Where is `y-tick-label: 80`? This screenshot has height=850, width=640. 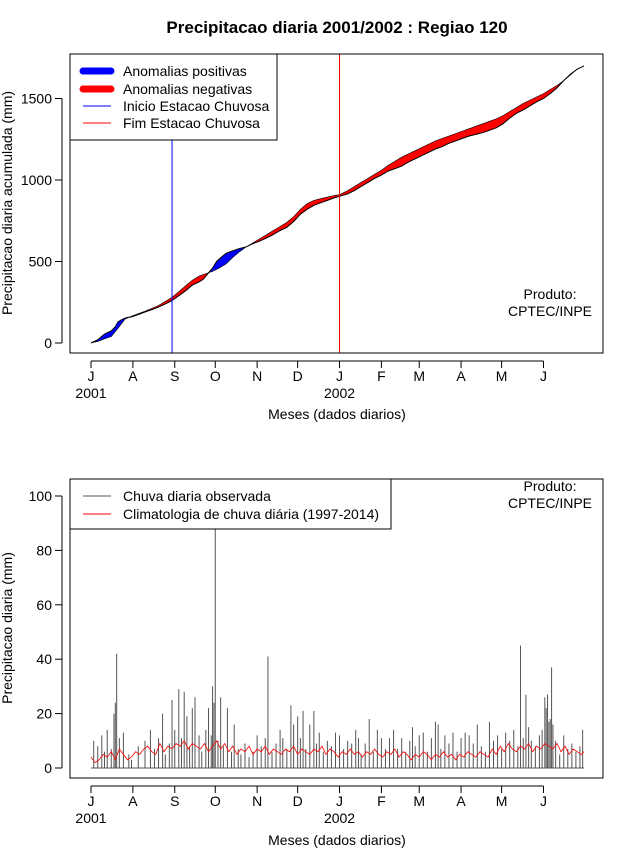 y-tick-label: 80 is located at coordinates (44, 550).